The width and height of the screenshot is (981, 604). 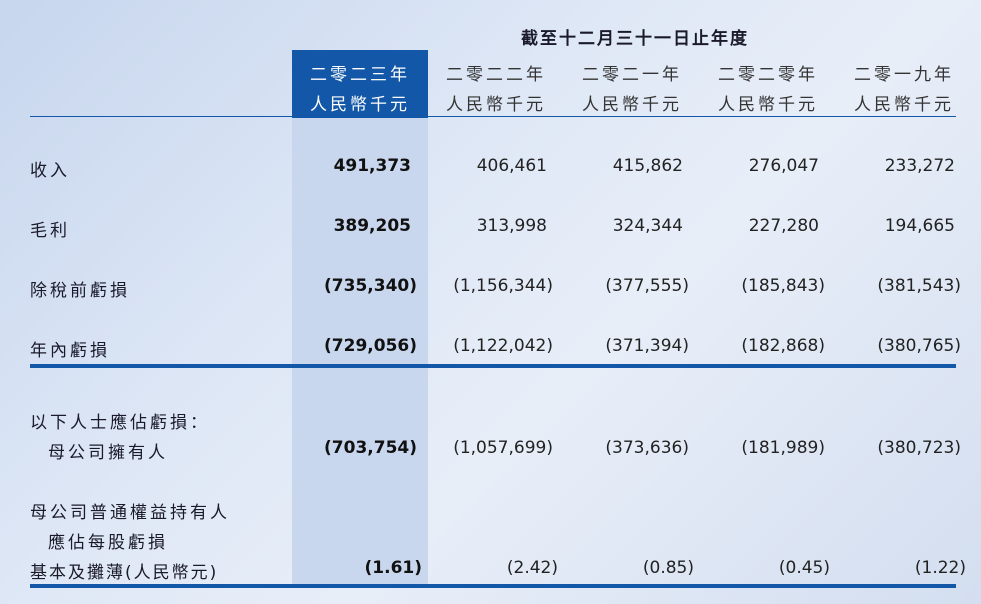 I want to click on highlight-column-2023, so click(x=360, y=351).